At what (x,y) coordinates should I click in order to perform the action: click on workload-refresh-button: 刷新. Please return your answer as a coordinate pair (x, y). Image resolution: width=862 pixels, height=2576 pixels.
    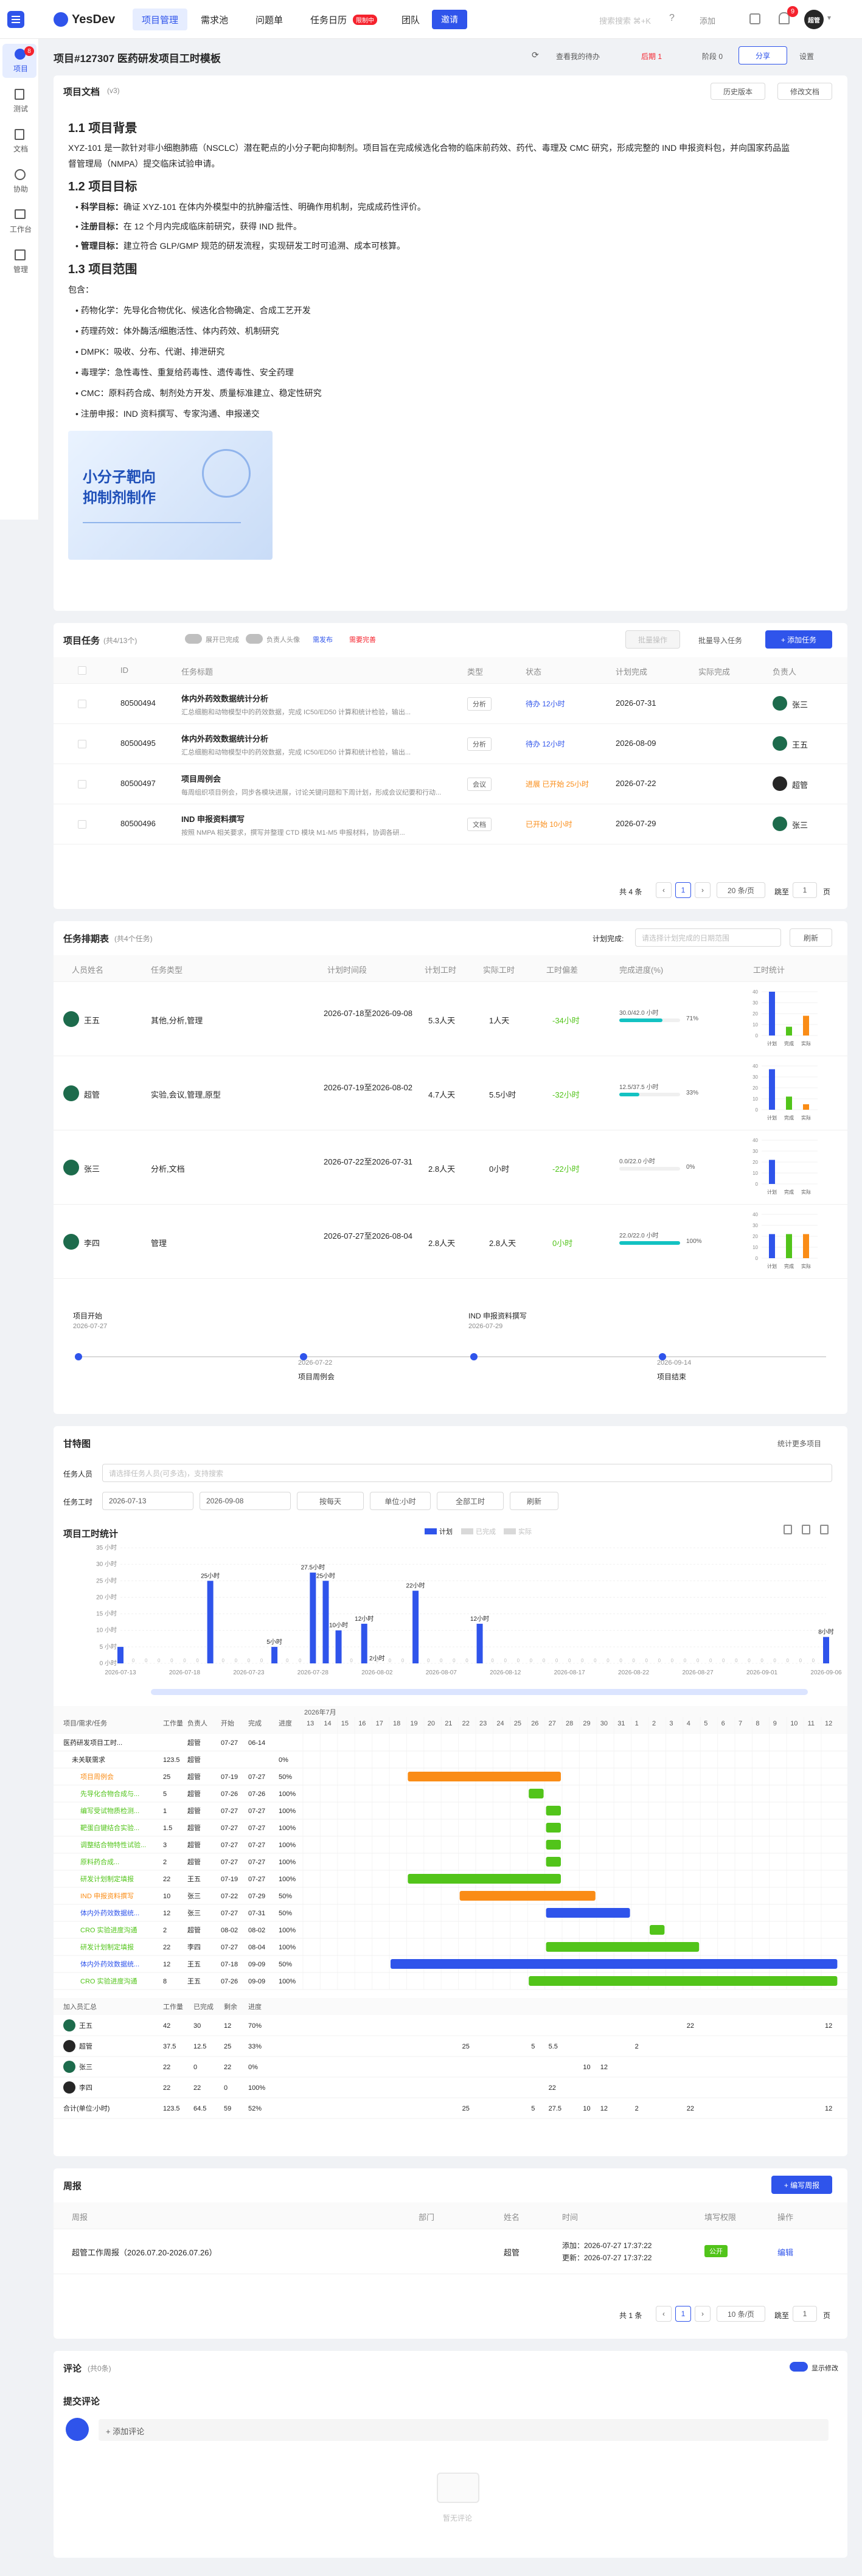
    Looking at the image, I should click on (811, 937).